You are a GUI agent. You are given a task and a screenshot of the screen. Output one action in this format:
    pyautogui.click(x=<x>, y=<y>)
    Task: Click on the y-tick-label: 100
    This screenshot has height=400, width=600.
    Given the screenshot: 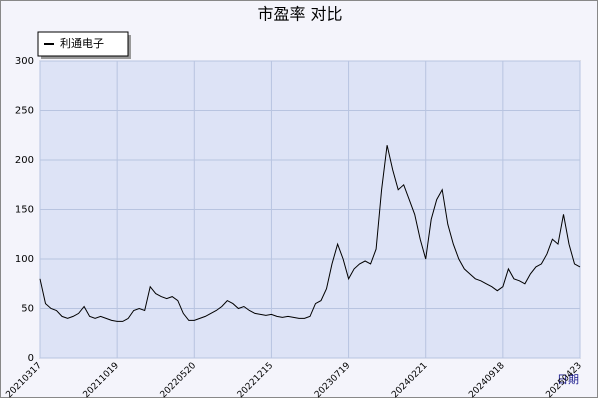 What is the action you would take?
    pyautogui.click(x=24, y=259)
    